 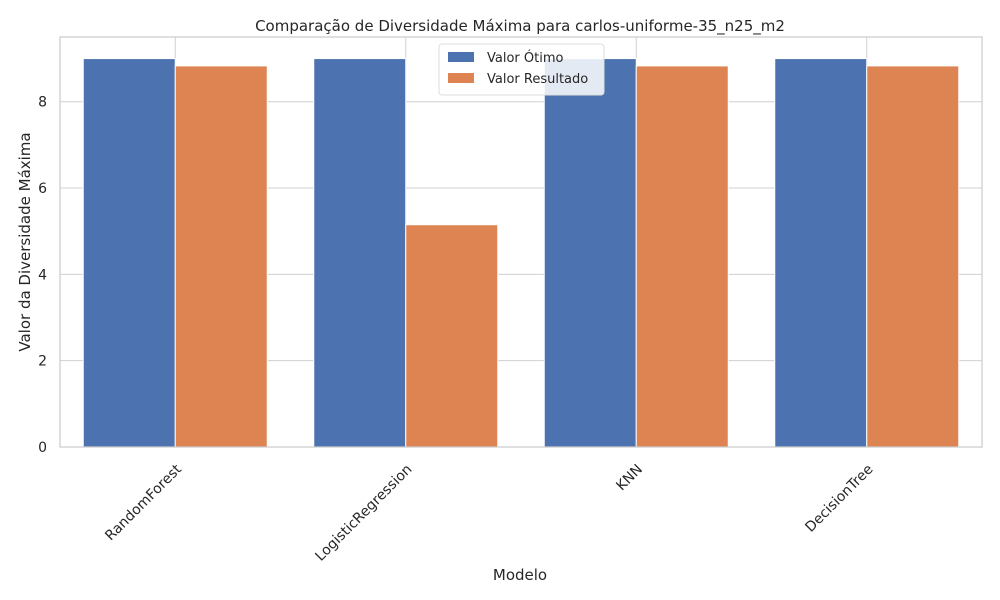 What do you see at coordinates (42, 448) in the screenshot?
I see `y-tick-label: 0` at bounding box center [42, 448].